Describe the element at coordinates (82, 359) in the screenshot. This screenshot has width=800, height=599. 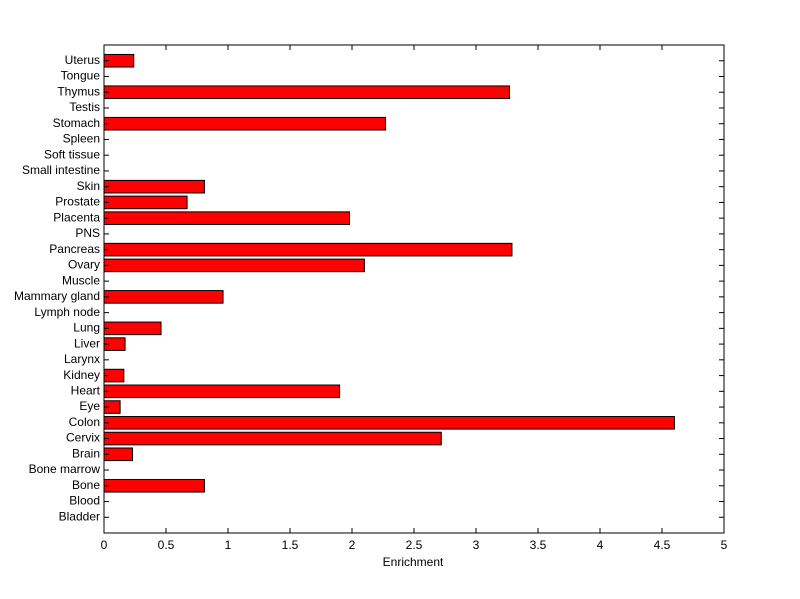
I see `y-tick-label: Larynx` at that location.